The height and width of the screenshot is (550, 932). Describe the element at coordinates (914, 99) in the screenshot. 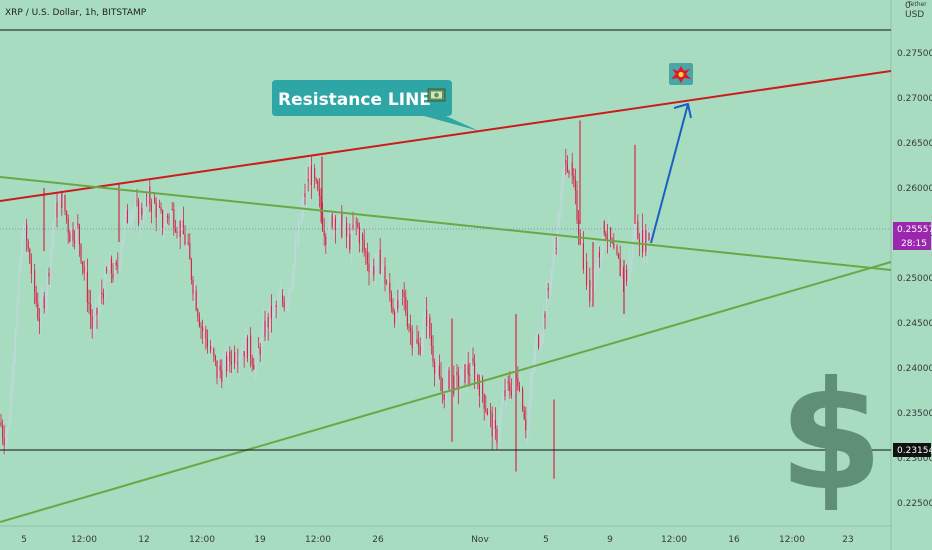

I see `price-tick-label: 0.27000` at that location.